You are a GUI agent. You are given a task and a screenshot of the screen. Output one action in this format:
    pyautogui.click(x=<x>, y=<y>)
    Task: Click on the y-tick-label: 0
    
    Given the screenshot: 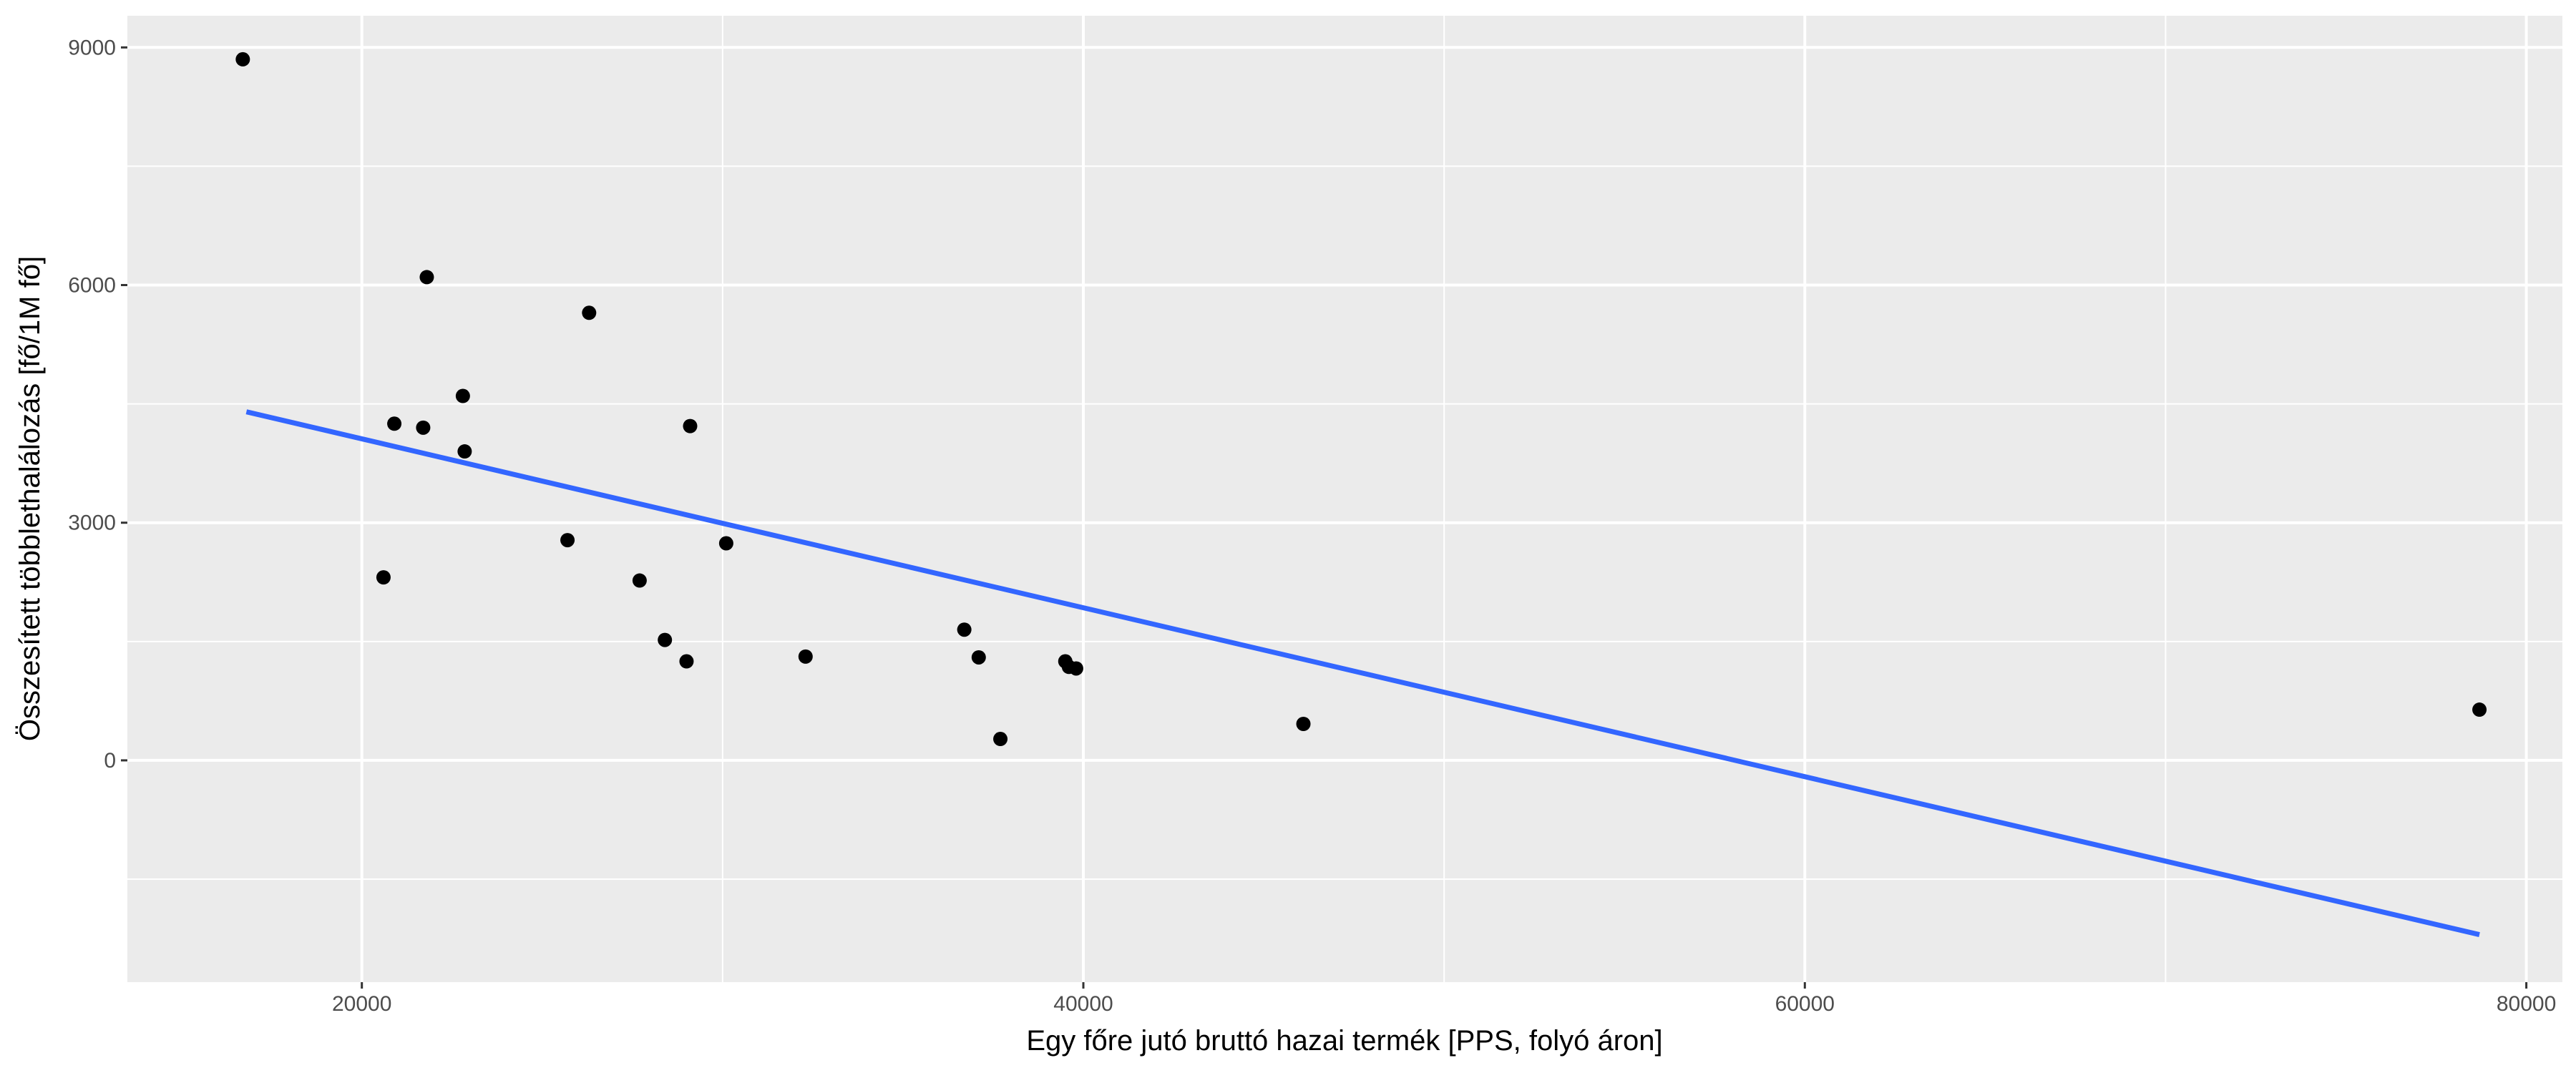 What is the action you would take?
    pyautogui.click(x=110, y=761)
    